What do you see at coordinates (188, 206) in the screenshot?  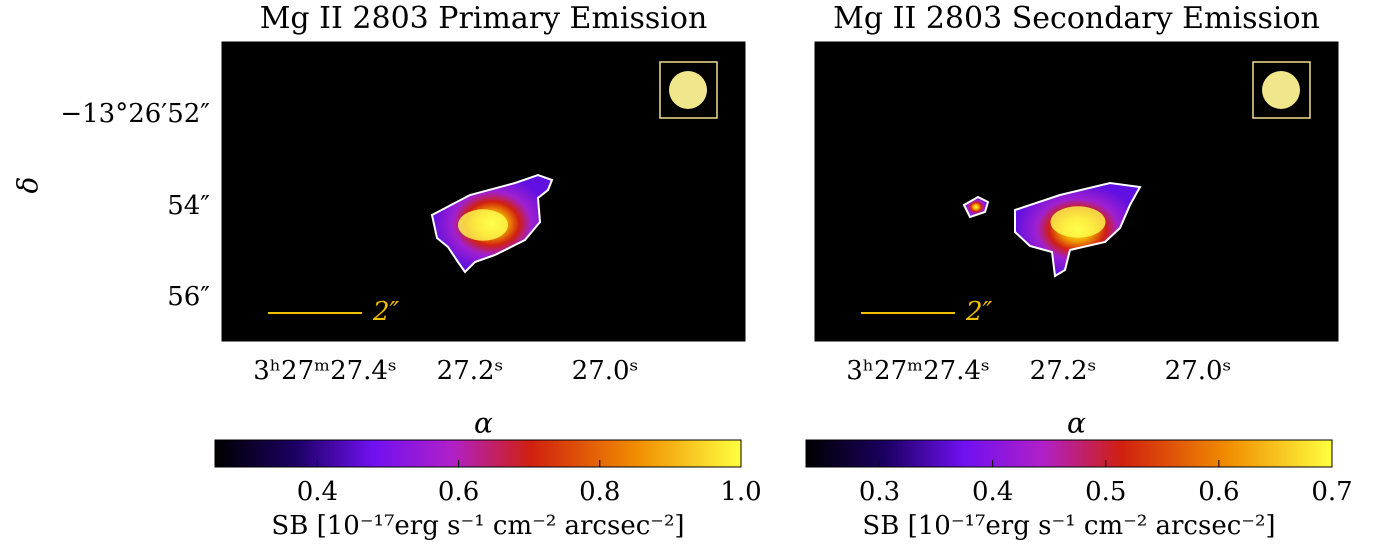 I see `y-tick-label: 54″` at bounding box center [188, 206].